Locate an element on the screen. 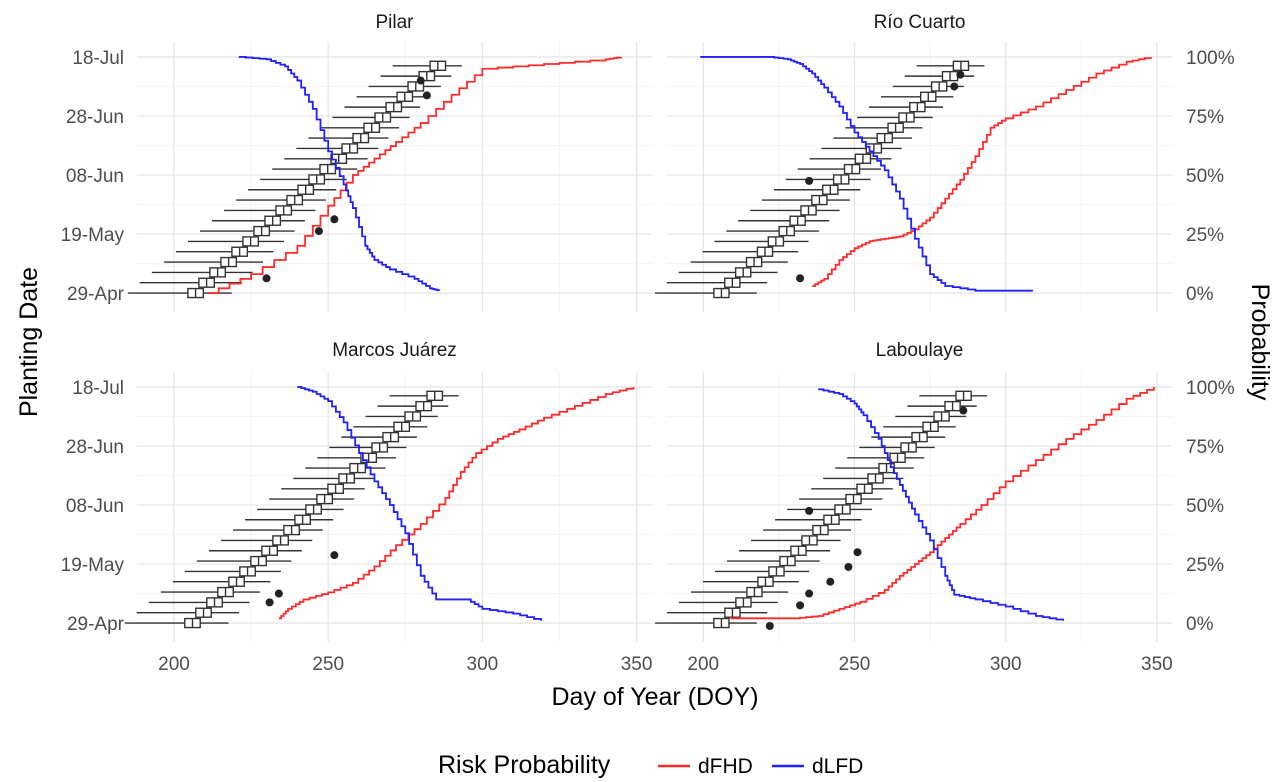  y-axis-title-right: Probability is located at coordinates (1260, 342).